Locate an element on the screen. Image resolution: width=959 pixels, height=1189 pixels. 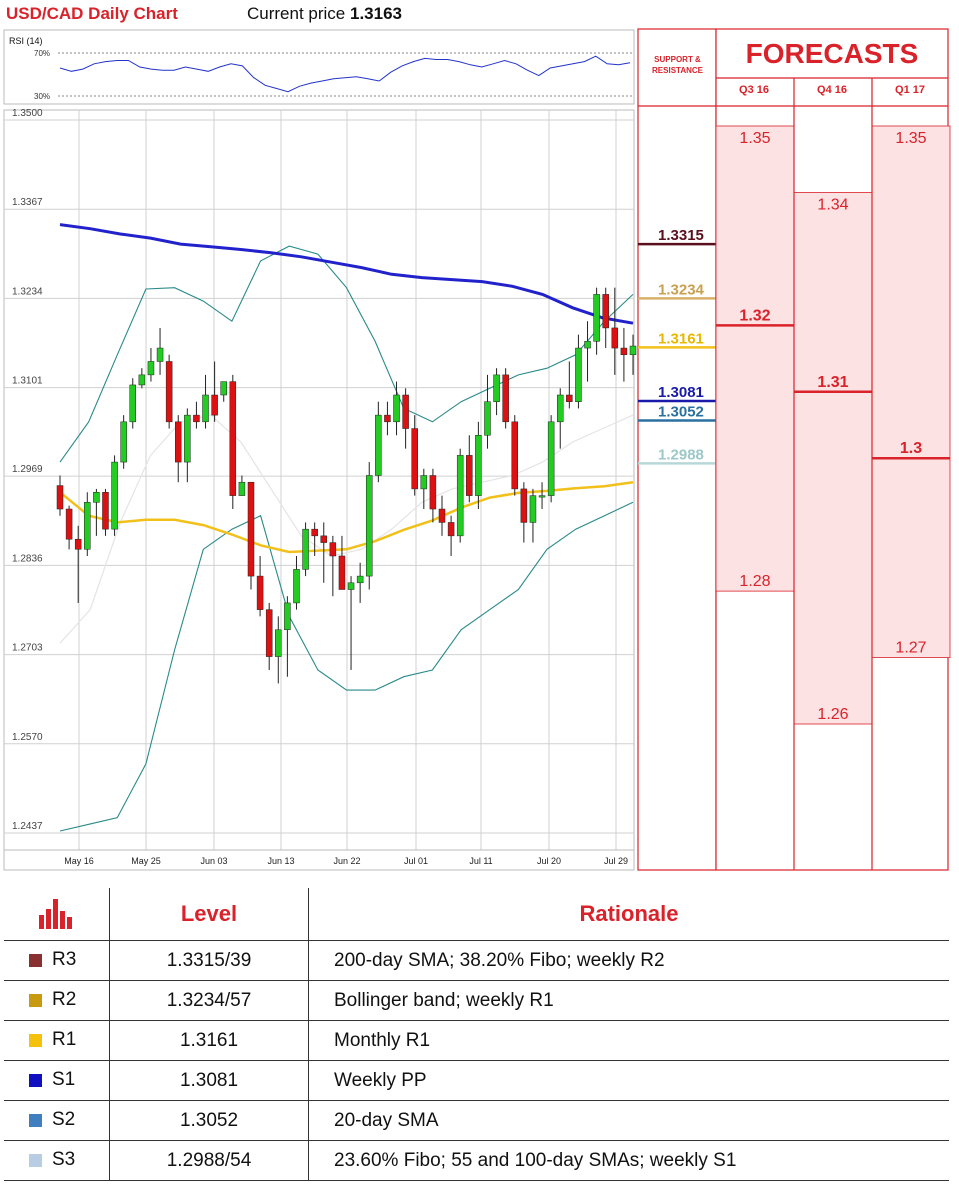
sr-level-value: 1.3315 is located at coordinates (681, 235).